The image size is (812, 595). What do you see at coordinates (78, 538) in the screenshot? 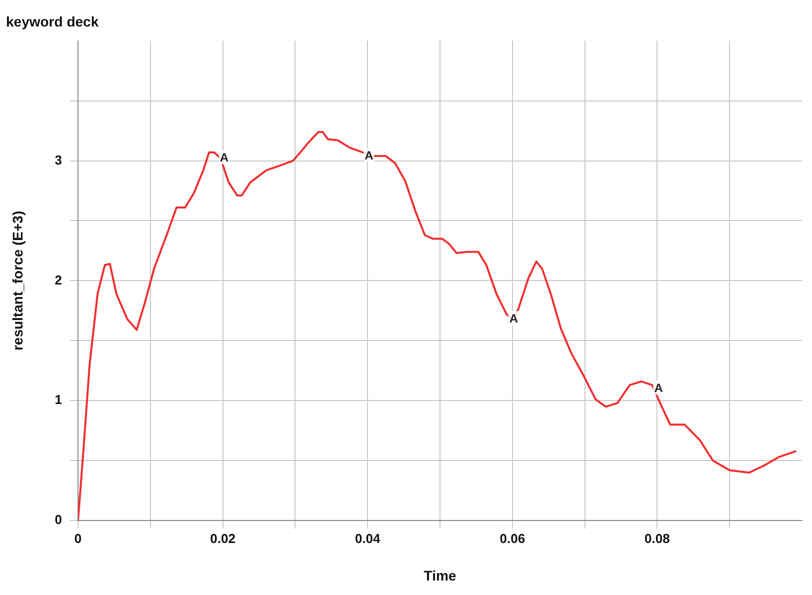
I see `x-tick-label: 0` at bounding box center [78, 538].